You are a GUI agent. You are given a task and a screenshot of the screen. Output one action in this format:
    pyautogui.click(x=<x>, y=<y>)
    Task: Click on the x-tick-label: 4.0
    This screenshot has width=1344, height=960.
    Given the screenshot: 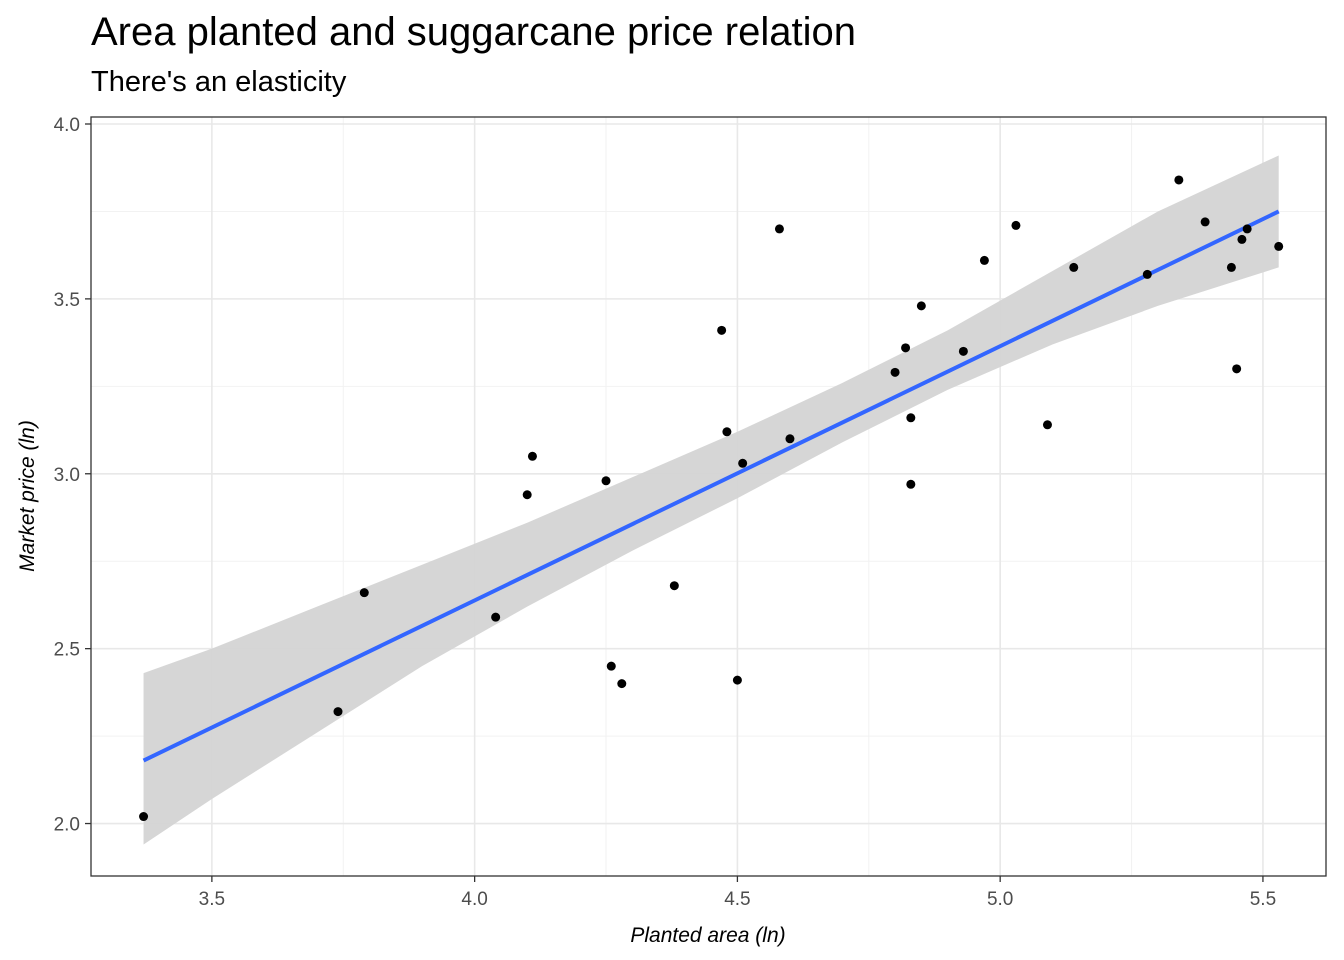 What is the action you would take?
    pyautogui.click(x=474, y=899)
    